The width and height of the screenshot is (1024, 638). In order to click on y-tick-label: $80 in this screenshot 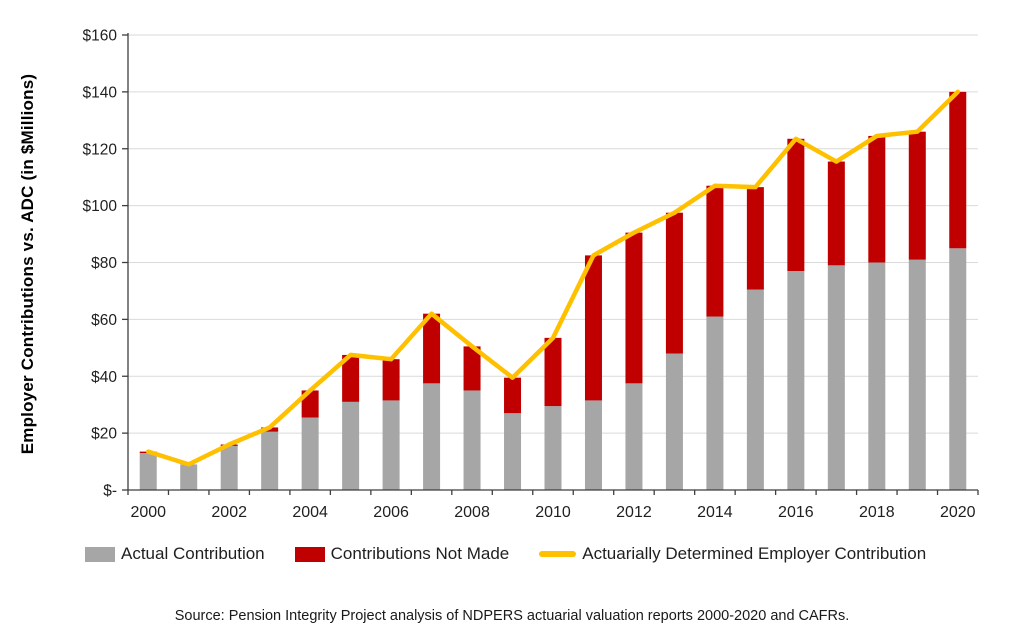, I will do `click(104, 263)`.